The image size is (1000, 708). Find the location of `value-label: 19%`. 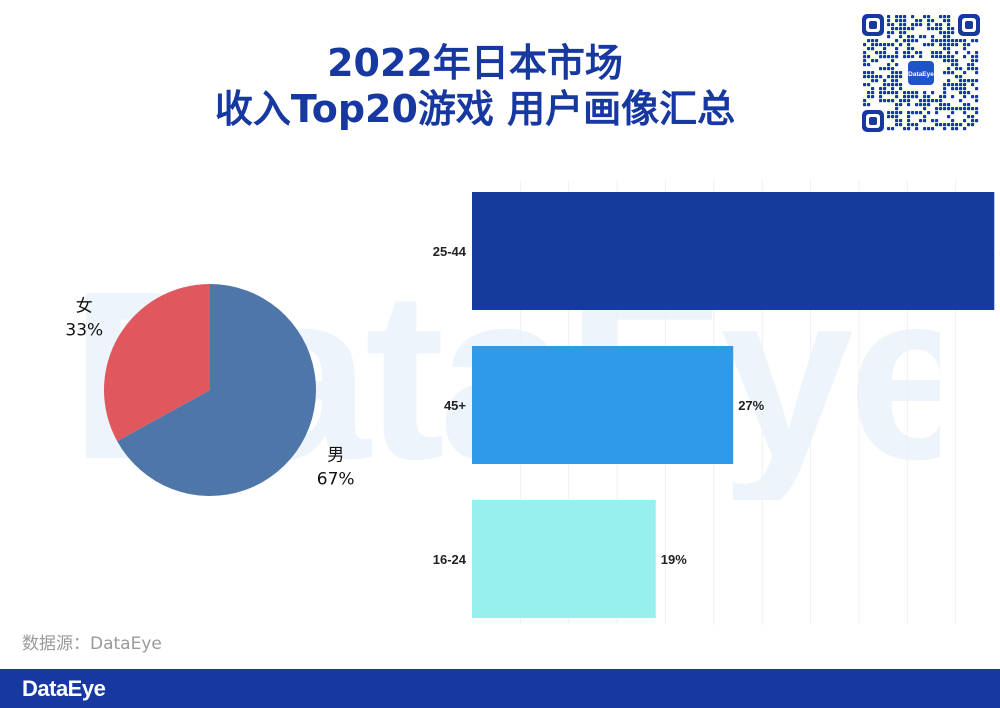

value-label: 19% is located at coordinates (674, 559).